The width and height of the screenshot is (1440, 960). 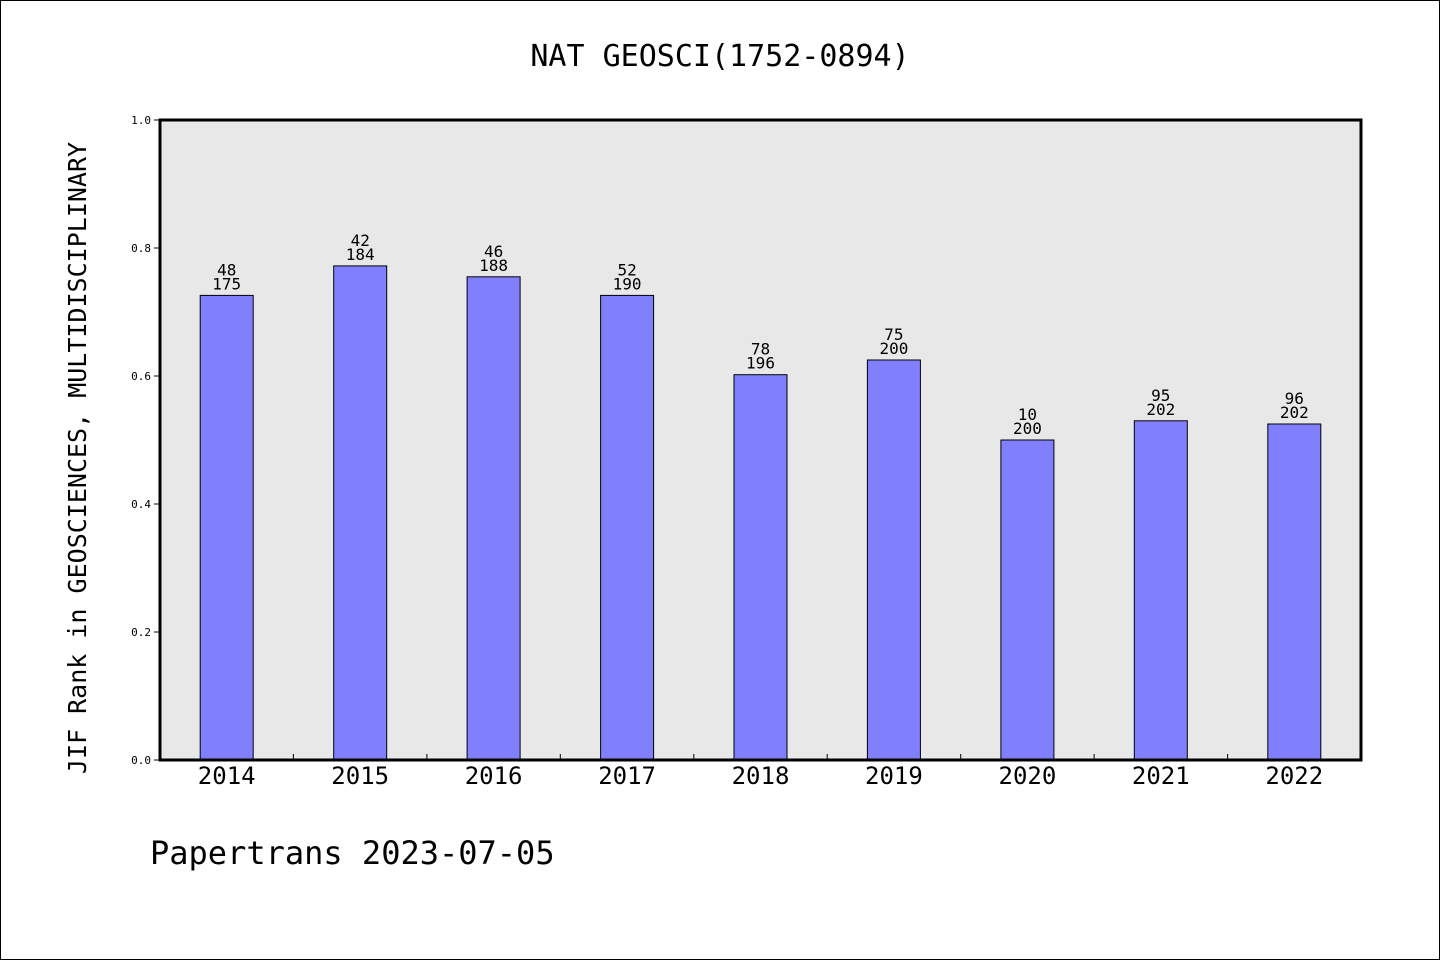 What do you see at coordinates (1160, 395) in the screenshot?
I see `bar-rank-label: 95` at bounding box center [1160, 395].